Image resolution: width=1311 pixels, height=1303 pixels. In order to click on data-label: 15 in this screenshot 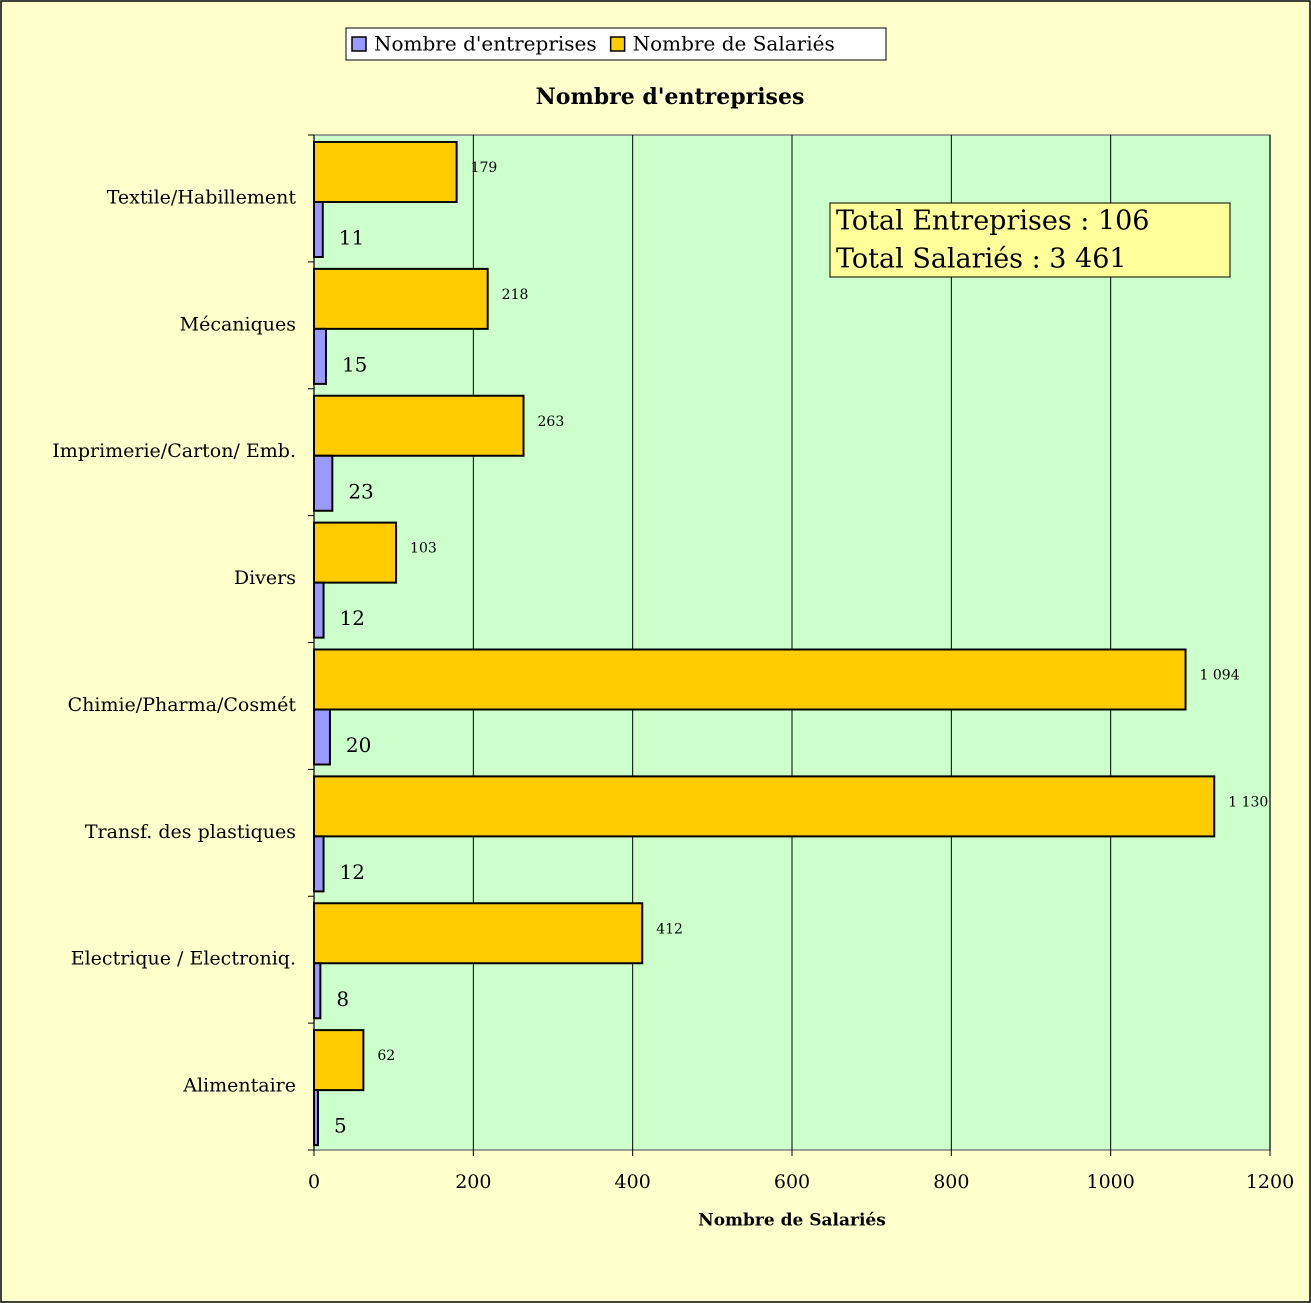, I will do `click(354, 364)`.